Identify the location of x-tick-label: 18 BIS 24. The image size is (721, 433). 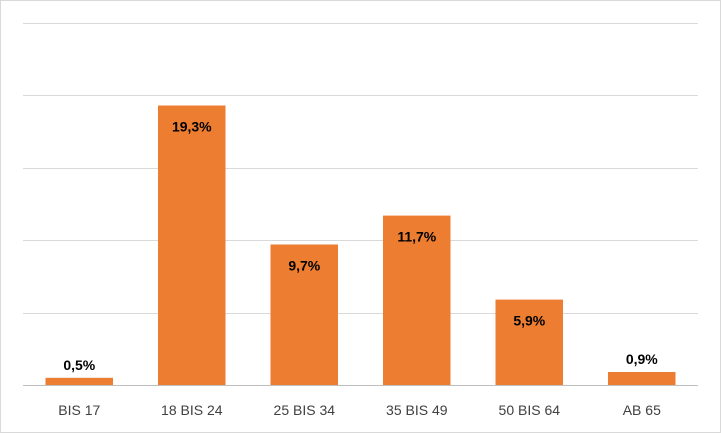
(192, 410).